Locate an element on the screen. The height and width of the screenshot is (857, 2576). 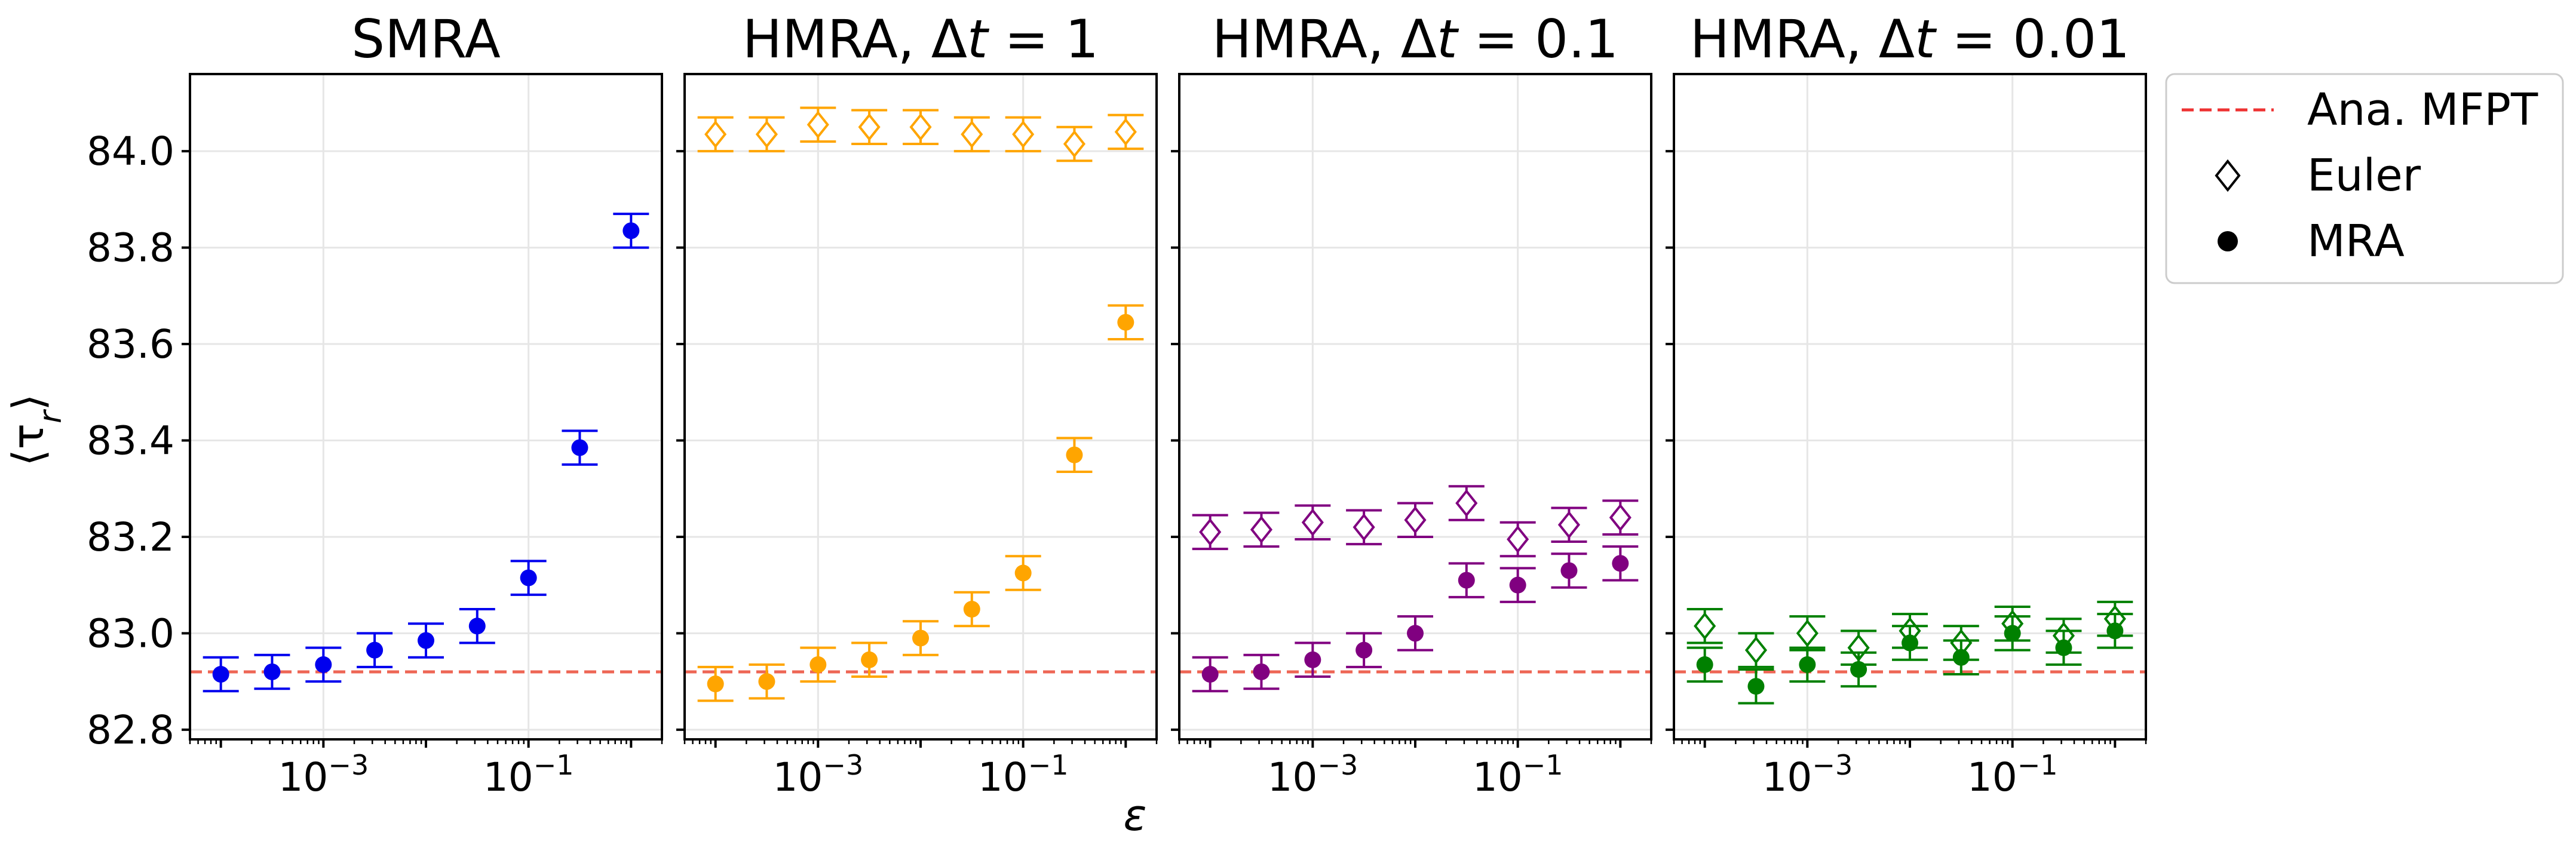
legend-entry: Euler is located at coordinates (2318, 175).